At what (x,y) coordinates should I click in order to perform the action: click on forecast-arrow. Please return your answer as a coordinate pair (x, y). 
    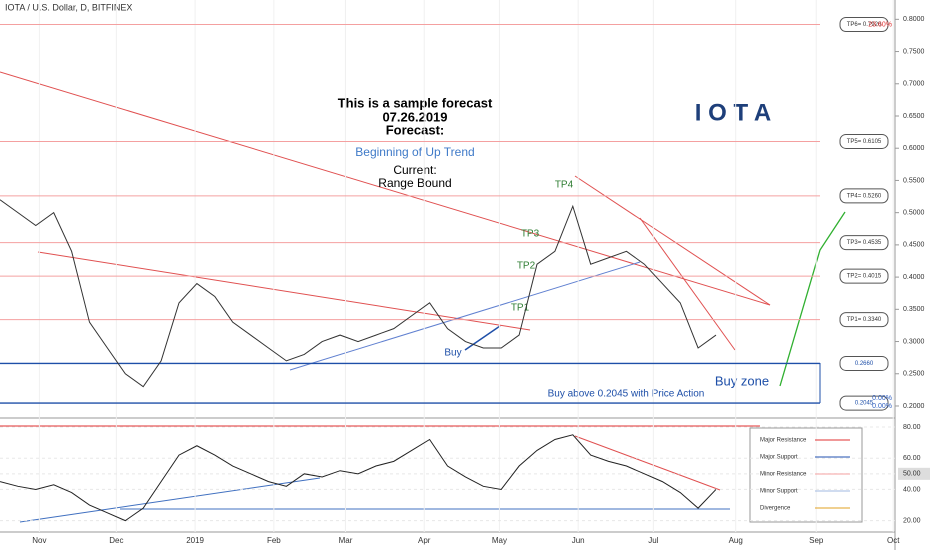
    Looking at the image, I should click on (812, 299).